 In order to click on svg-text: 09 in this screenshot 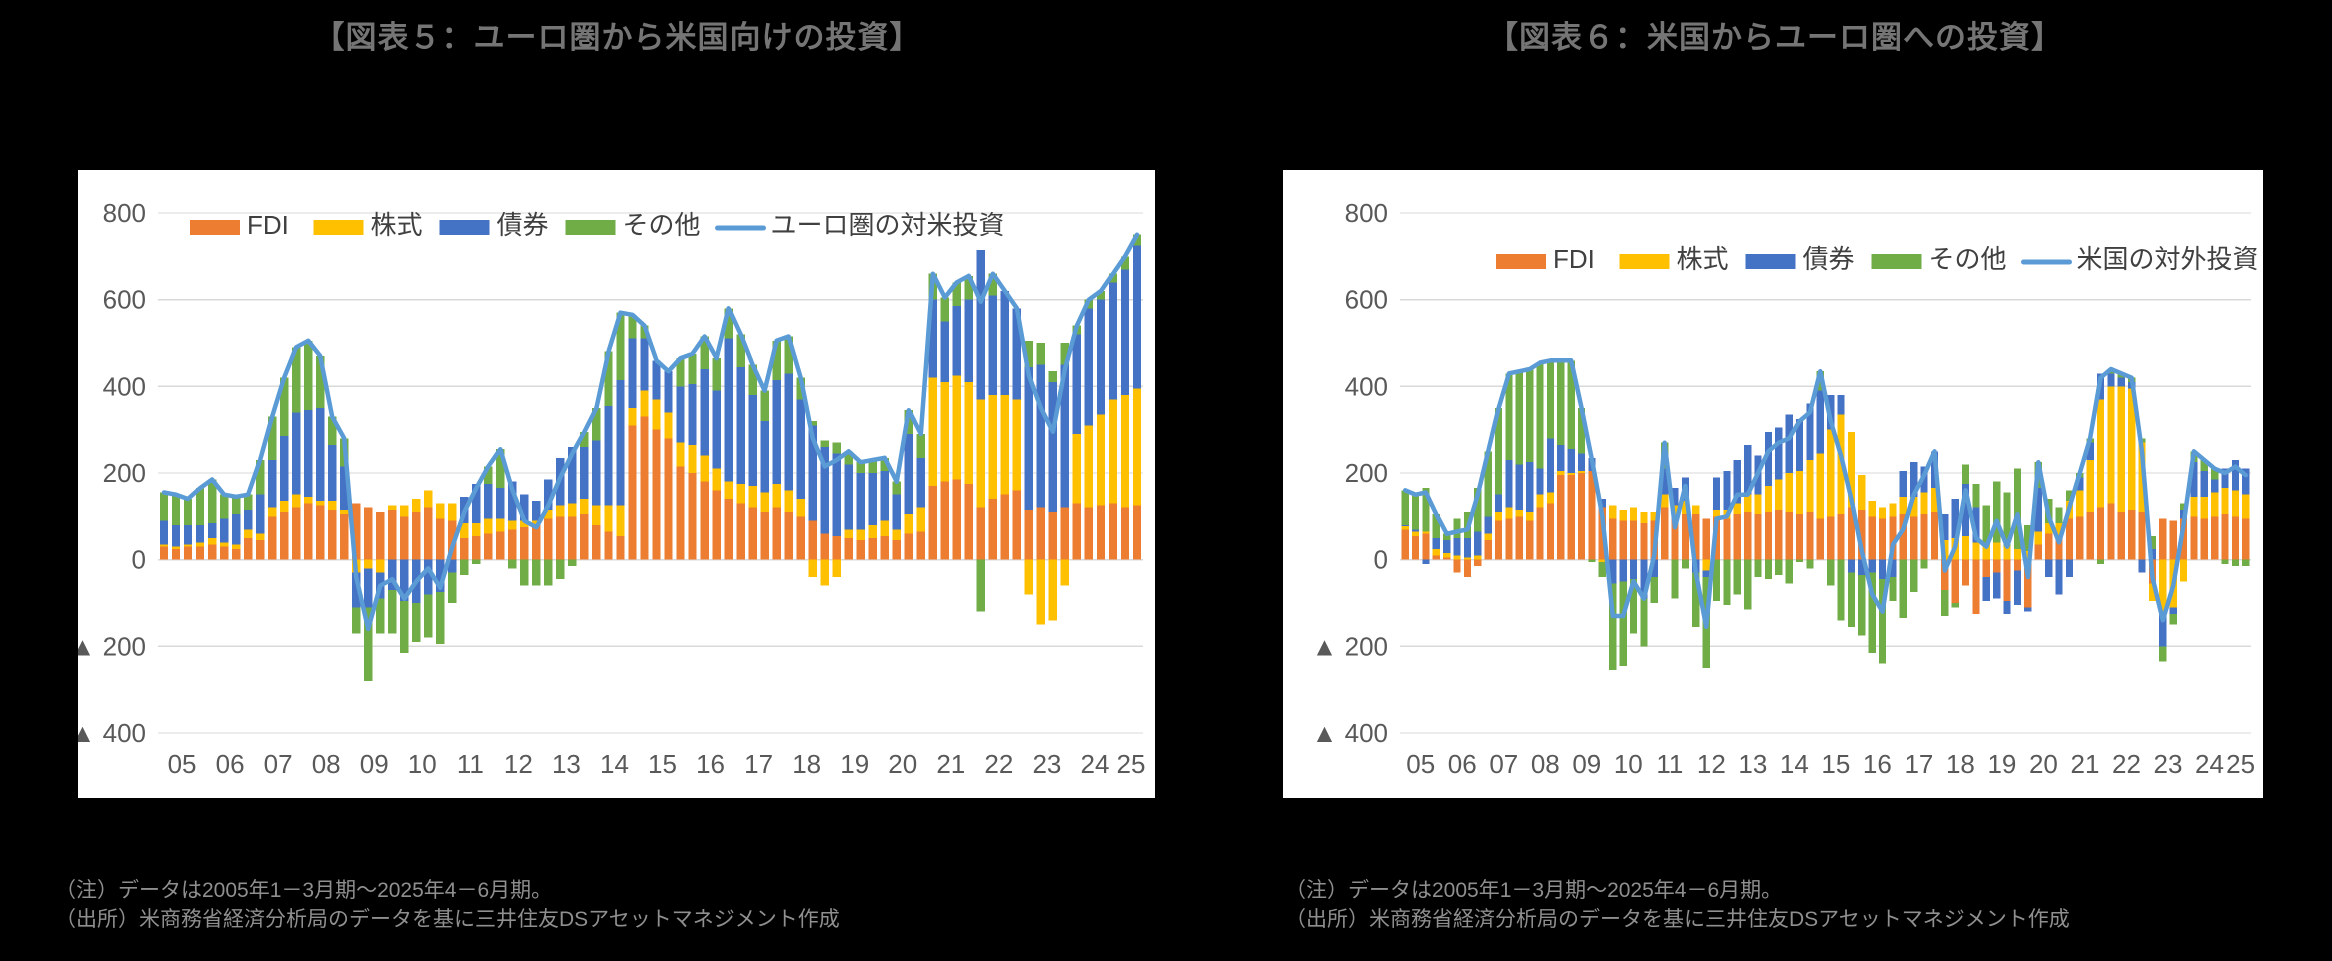, I will do `click(1586, 764)`.